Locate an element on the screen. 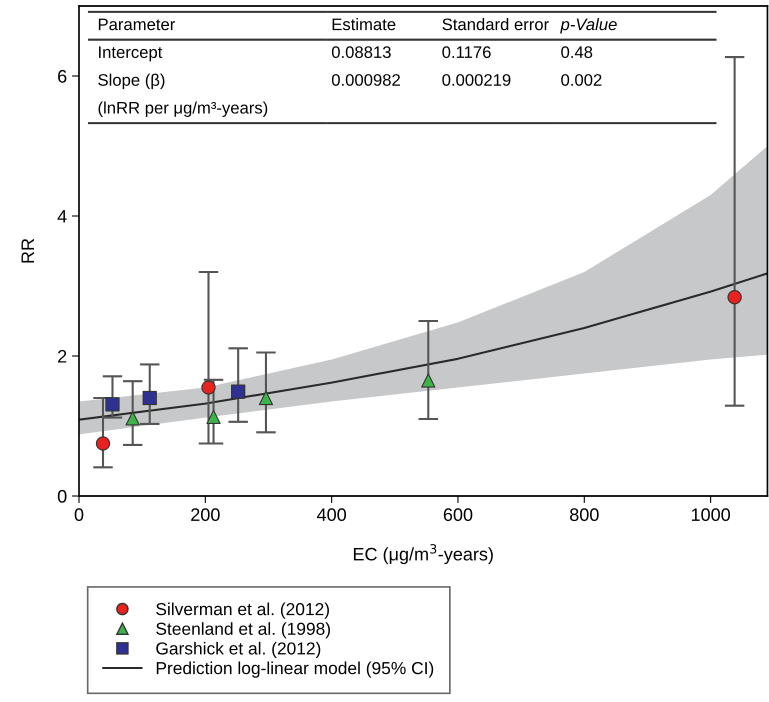  annotation: 0.08813 is located at coordinates (361, 52).